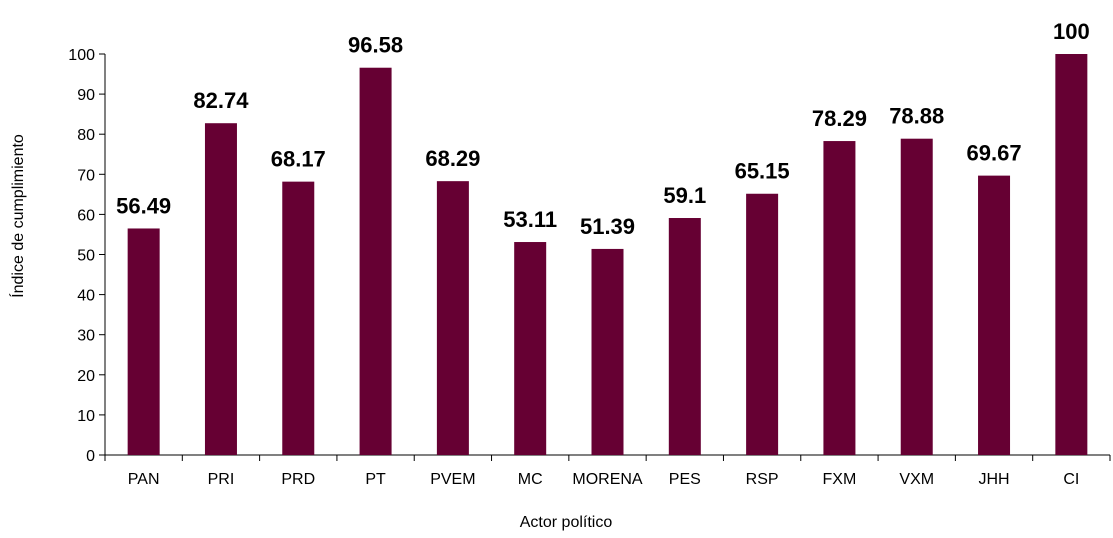  Describe the element at coordinates (530, 348) in the screenshot. I see `bar-mc` at that location.